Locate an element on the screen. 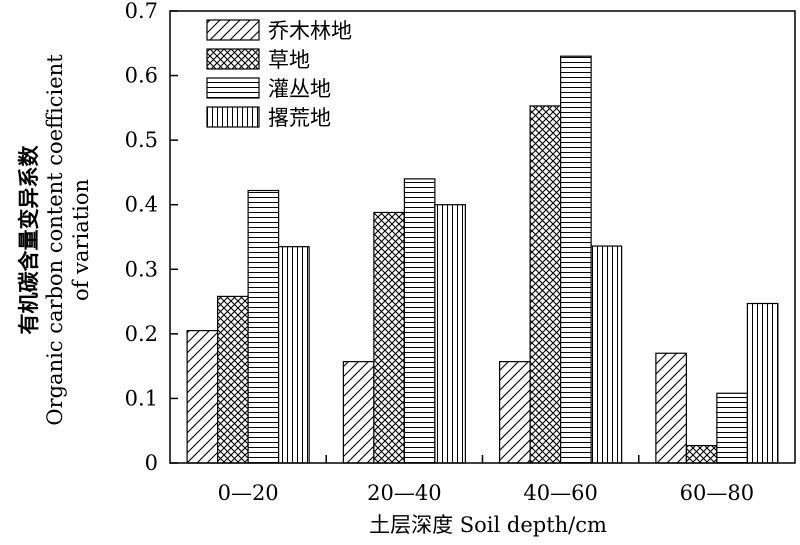 The height and width of the screenshot is (545, 800). y-tick-label: 0.3 is located at coordinates (141, 269).